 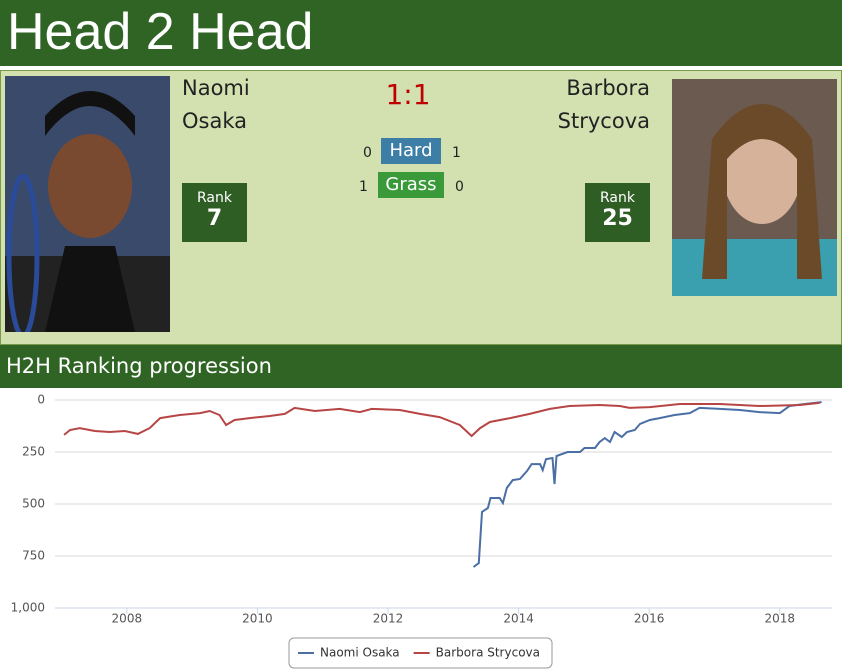 I want to click on score: 1:1, so click(x=408, y=94).